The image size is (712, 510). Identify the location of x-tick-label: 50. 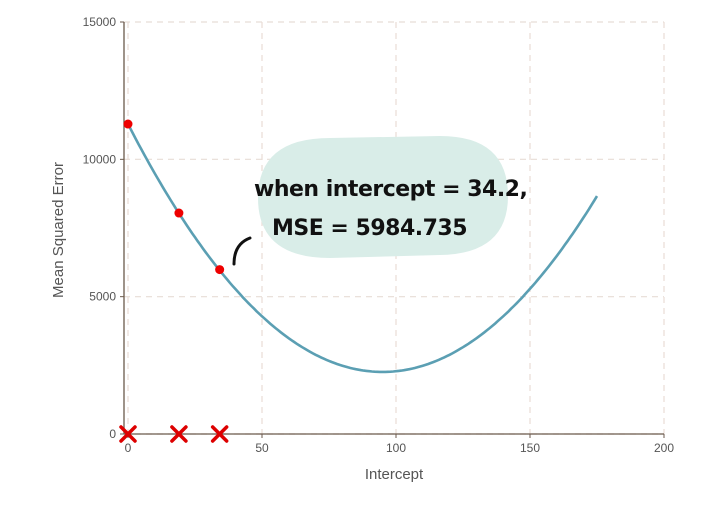
(262, 448).